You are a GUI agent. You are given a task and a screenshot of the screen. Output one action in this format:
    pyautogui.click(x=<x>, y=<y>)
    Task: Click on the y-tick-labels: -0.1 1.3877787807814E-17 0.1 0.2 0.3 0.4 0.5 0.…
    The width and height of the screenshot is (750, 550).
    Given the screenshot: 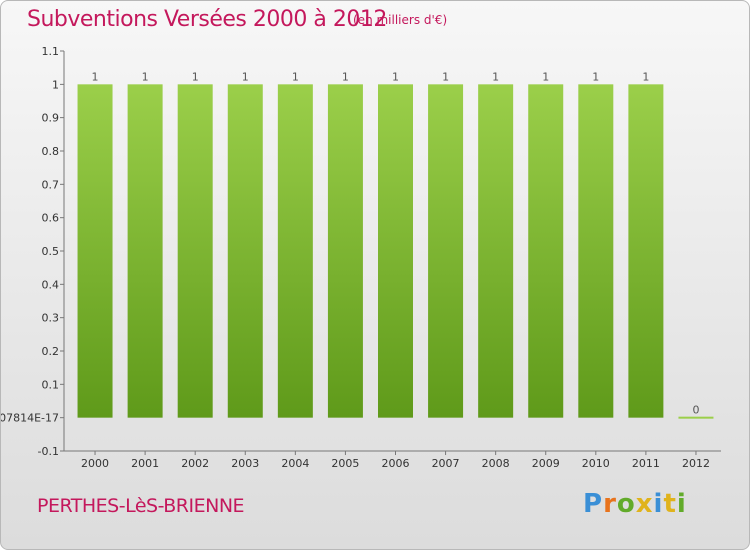 What is the action you would take?
    pyautogui.click(x=30, y=251)
    